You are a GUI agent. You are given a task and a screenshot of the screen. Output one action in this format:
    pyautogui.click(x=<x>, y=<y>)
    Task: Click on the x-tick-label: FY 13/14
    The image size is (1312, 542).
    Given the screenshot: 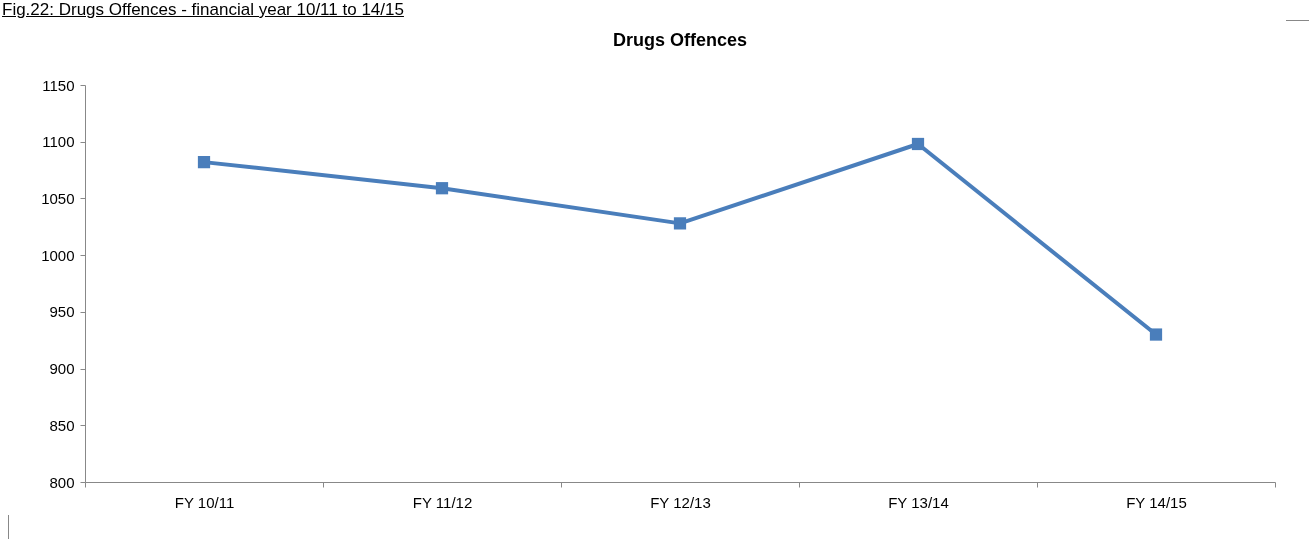 What is the action you would take?
    pyautogui.click(x=918, y=502)
    